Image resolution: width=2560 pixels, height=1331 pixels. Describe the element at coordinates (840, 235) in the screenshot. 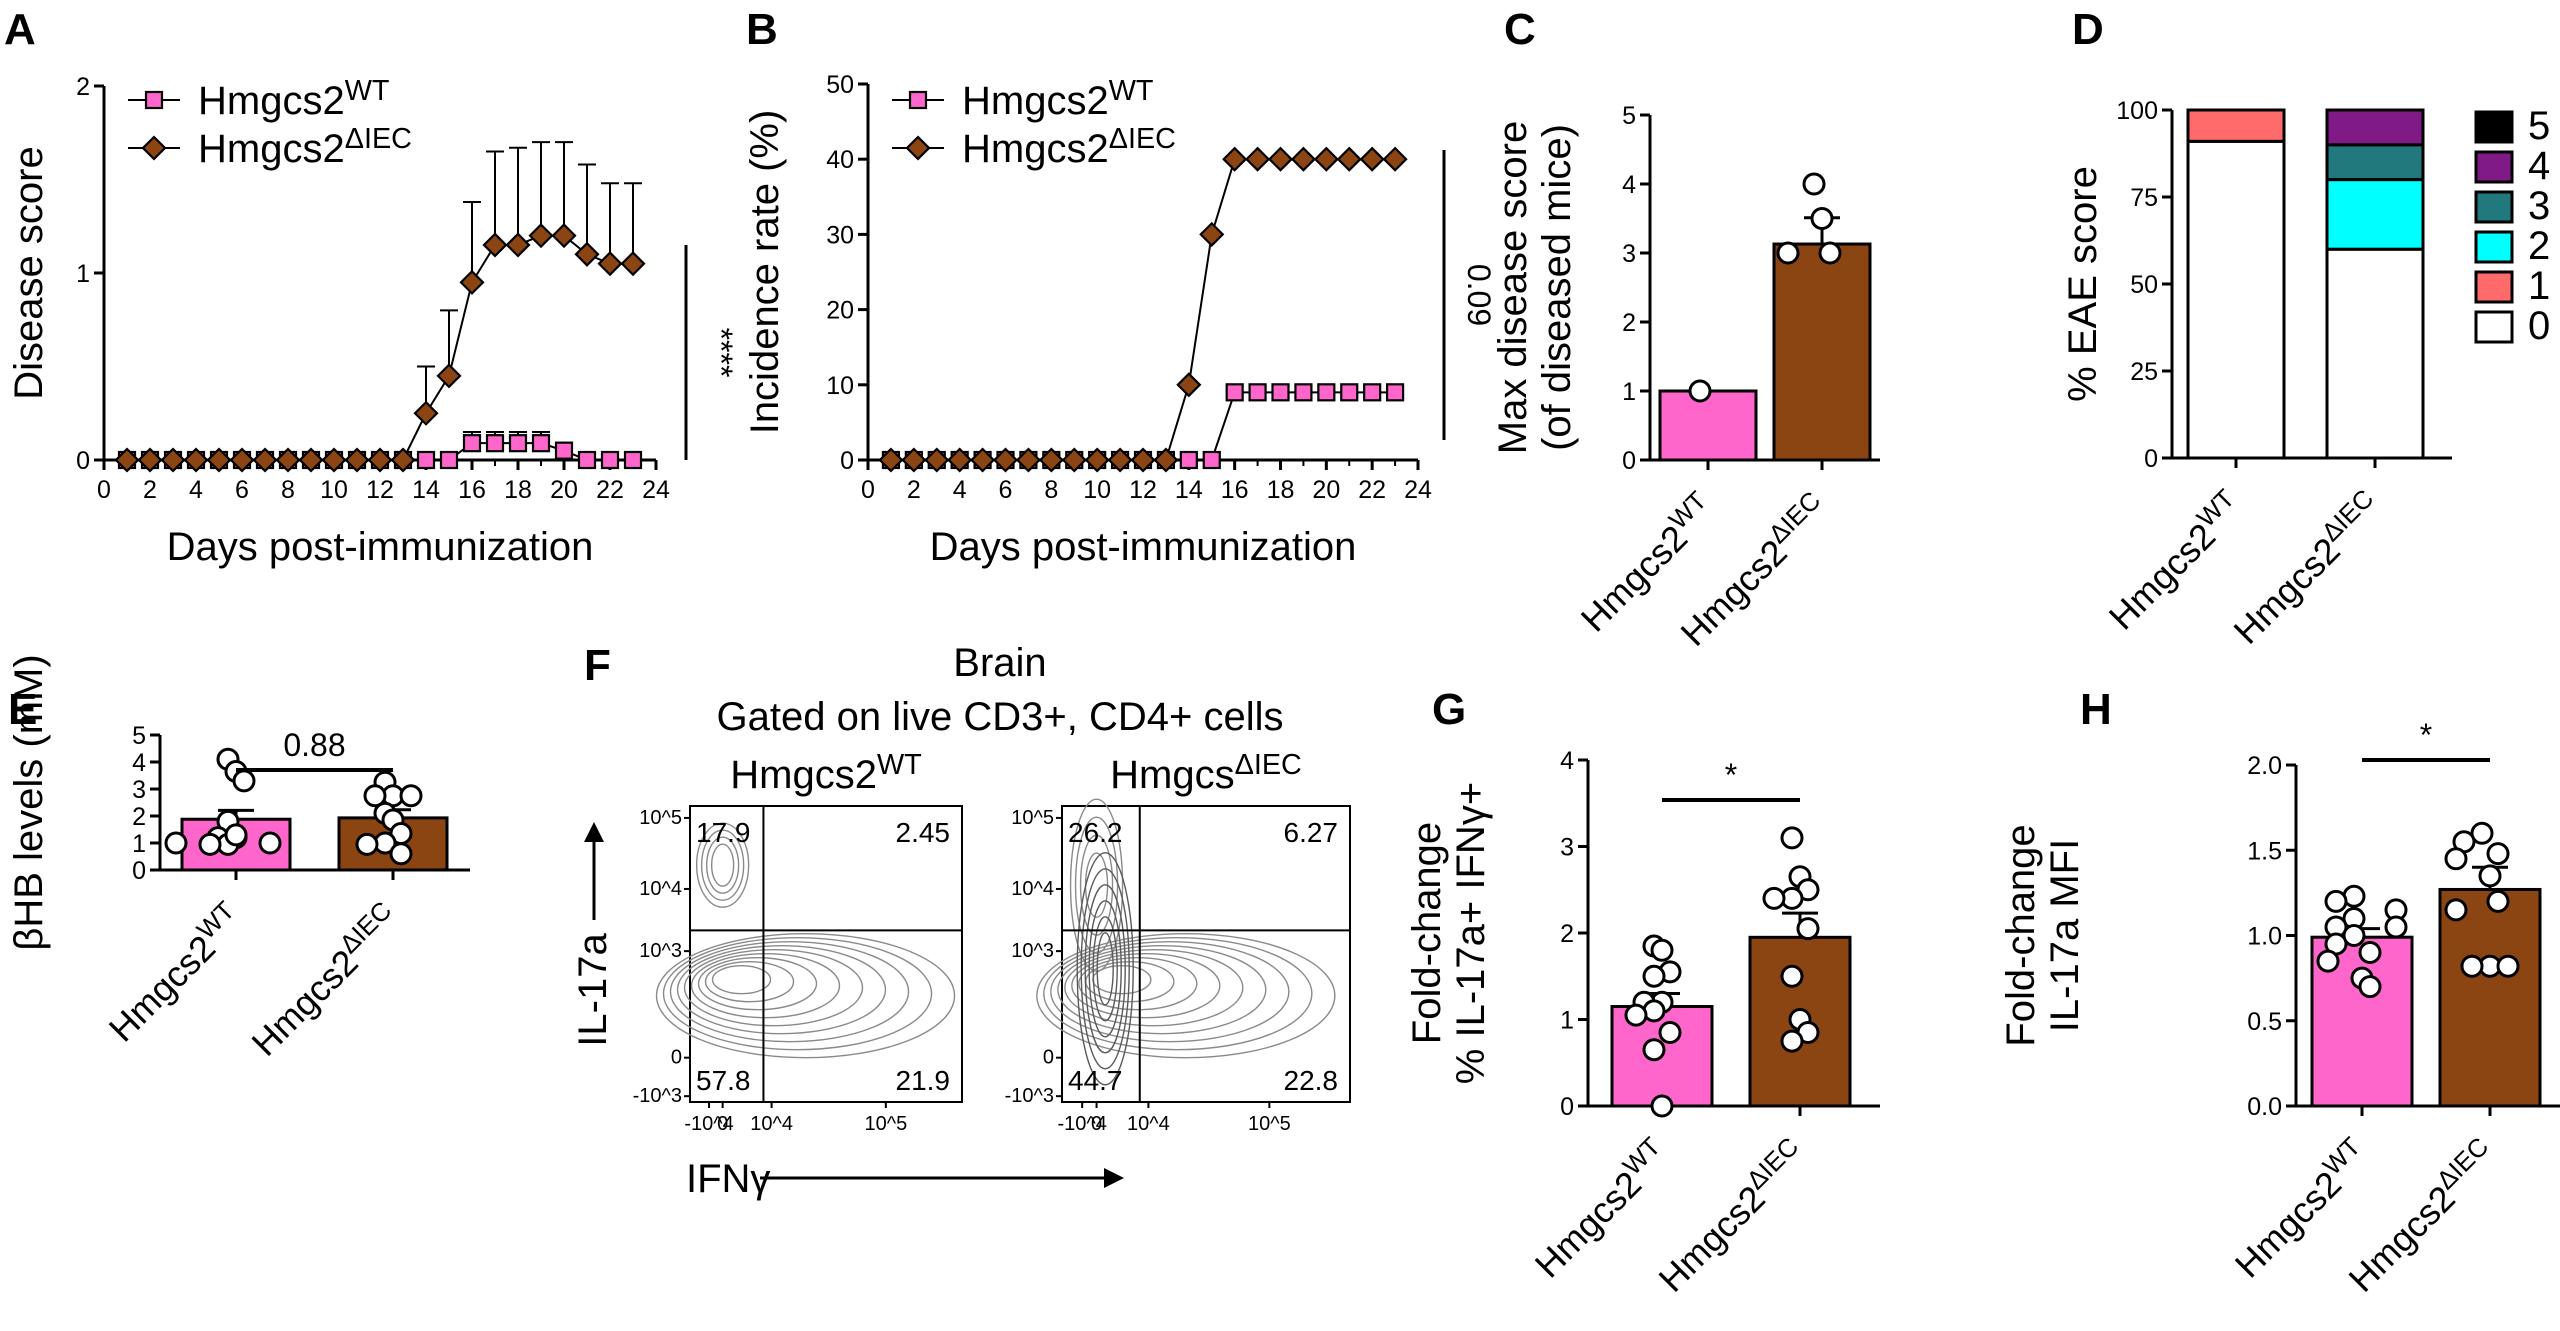

I see `panel-B-y-tick-label: 30` at that location.